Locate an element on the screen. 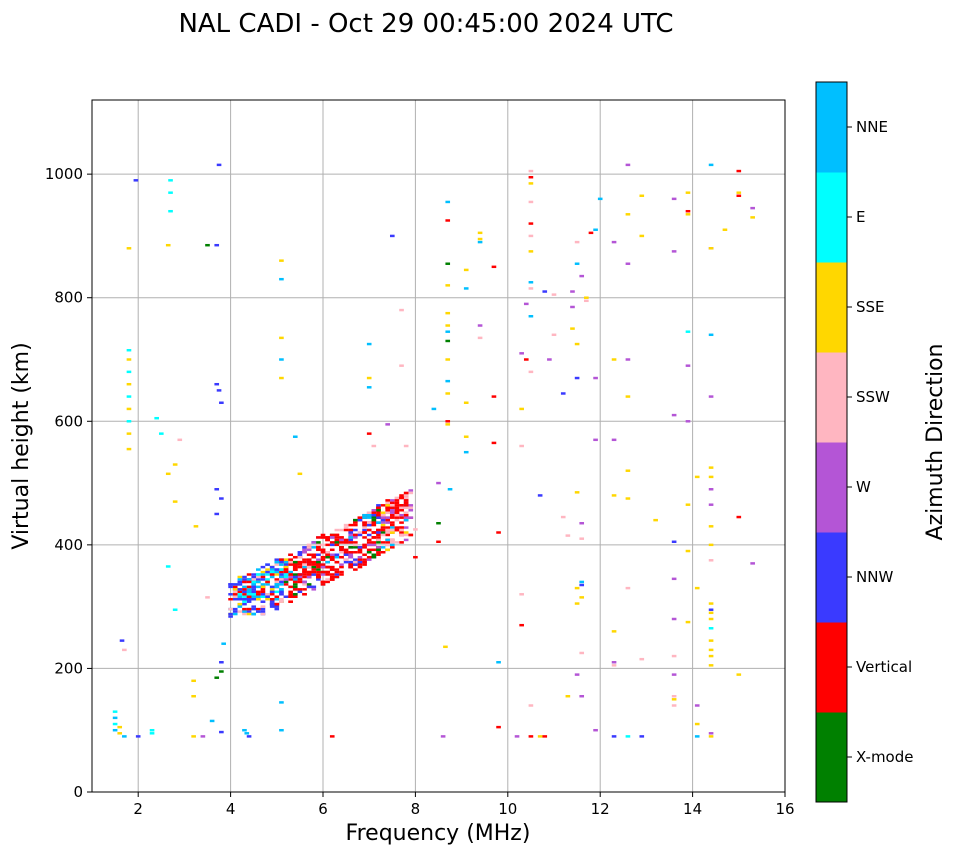 This screenshot has width=958, height=857. x-tick-label: 6 is located at coordinates (323, 809).